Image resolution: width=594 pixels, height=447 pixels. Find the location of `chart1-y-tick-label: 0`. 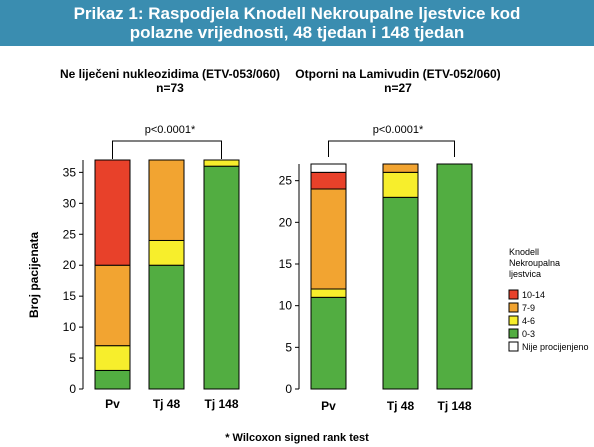

chart1-y-tick-label: 0 is located at coordinates (72, 389).